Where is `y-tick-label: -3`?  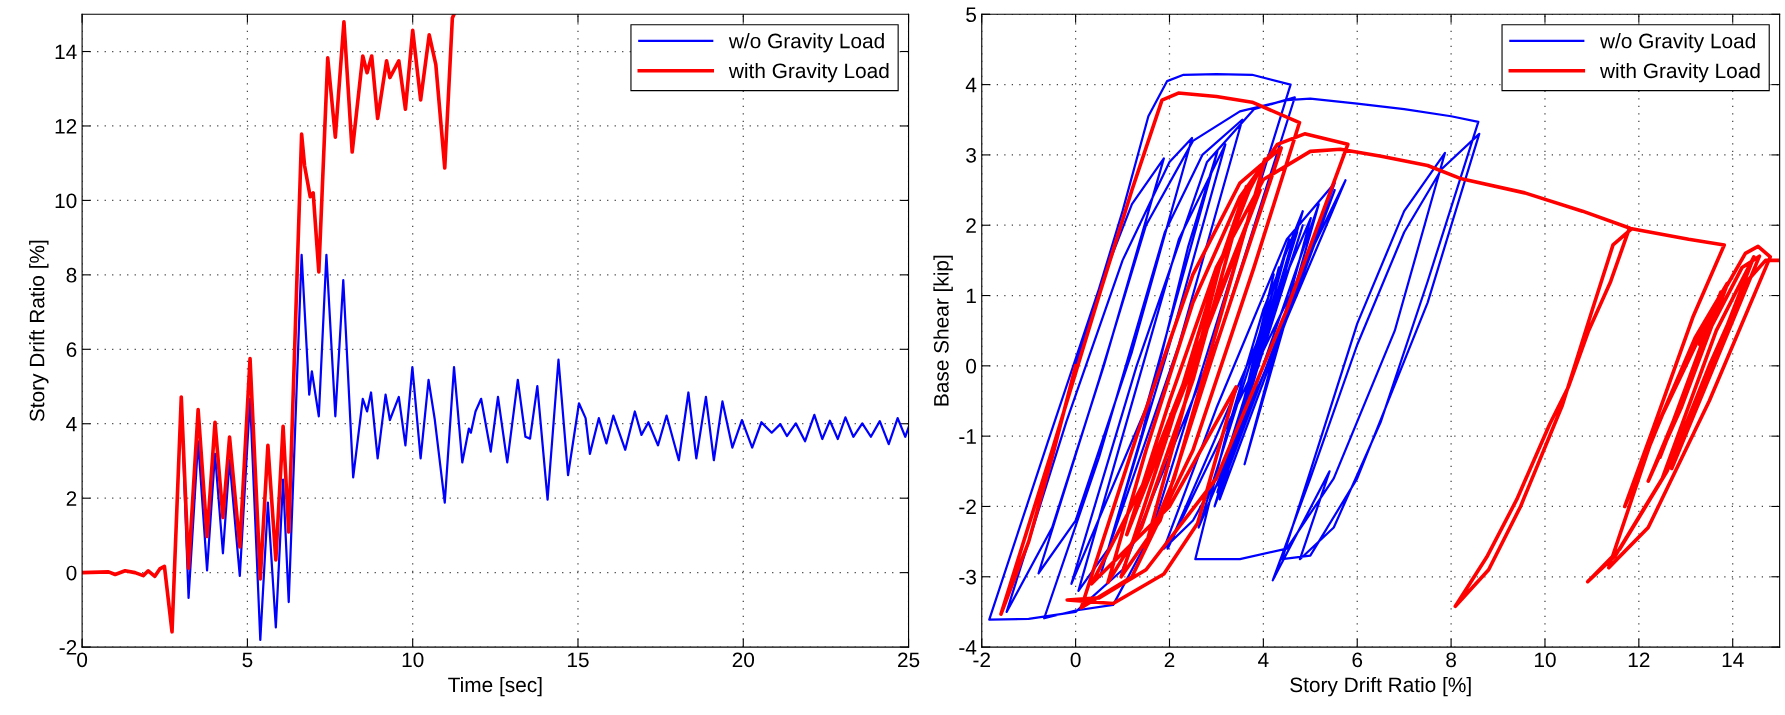 y-tick-label: -3 is located at coordinates (967, 577).